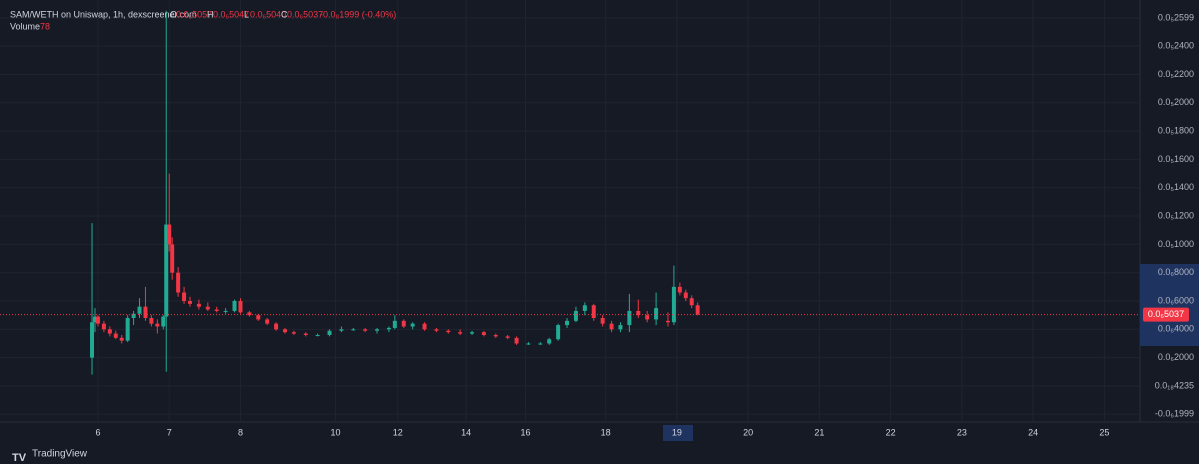 The width and height of the screenshot is (1199, 464). What do you see at coordinates (240, 432) in the screenshot?
I see `x-tick-label: 8` at bounding box center [240, 432].